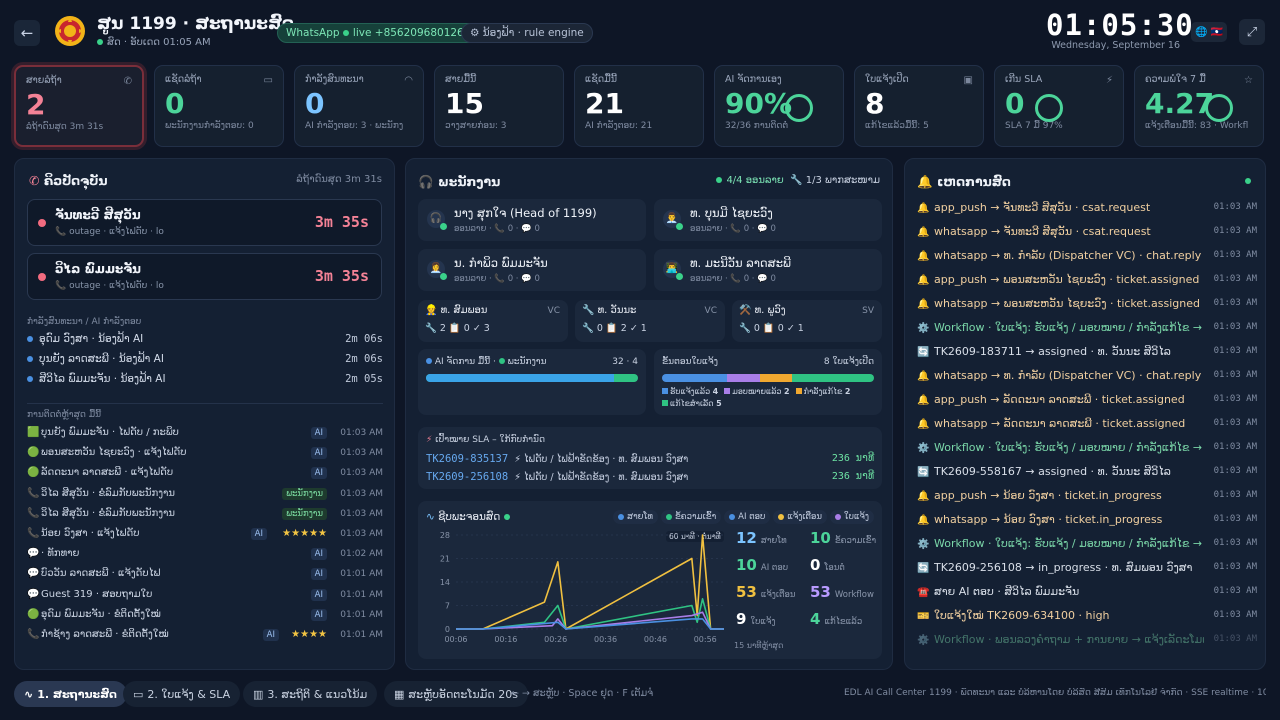  I want to click on list-item: 🟢 ອຸດົມ ພົມມະຈັນ · ຂໍຕິດຕັ້ງໃໝ່ AI 01:01 AM, so click(205, 617).